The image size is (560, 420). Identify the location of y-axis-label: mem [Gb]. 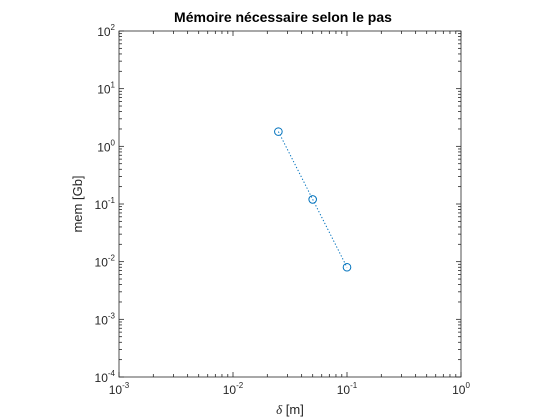
(77, 203).